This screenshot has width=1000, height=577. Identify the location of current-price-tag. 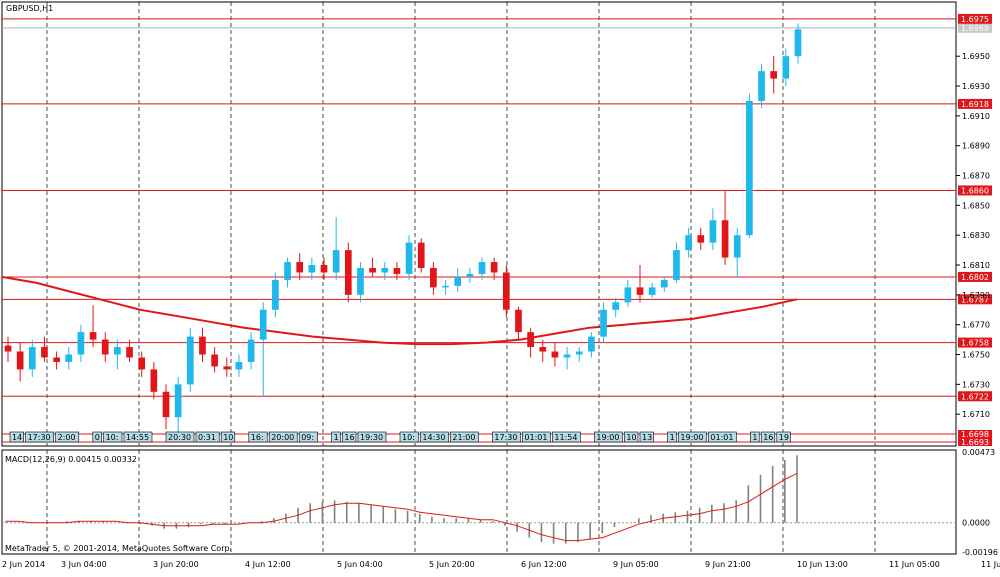
(975, 28).